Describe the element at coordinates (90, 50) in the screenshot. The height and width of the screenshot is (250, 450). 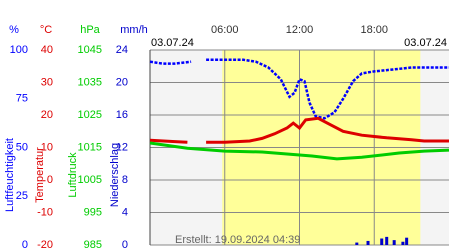
I see `y-tick-label: 1045` at that location.